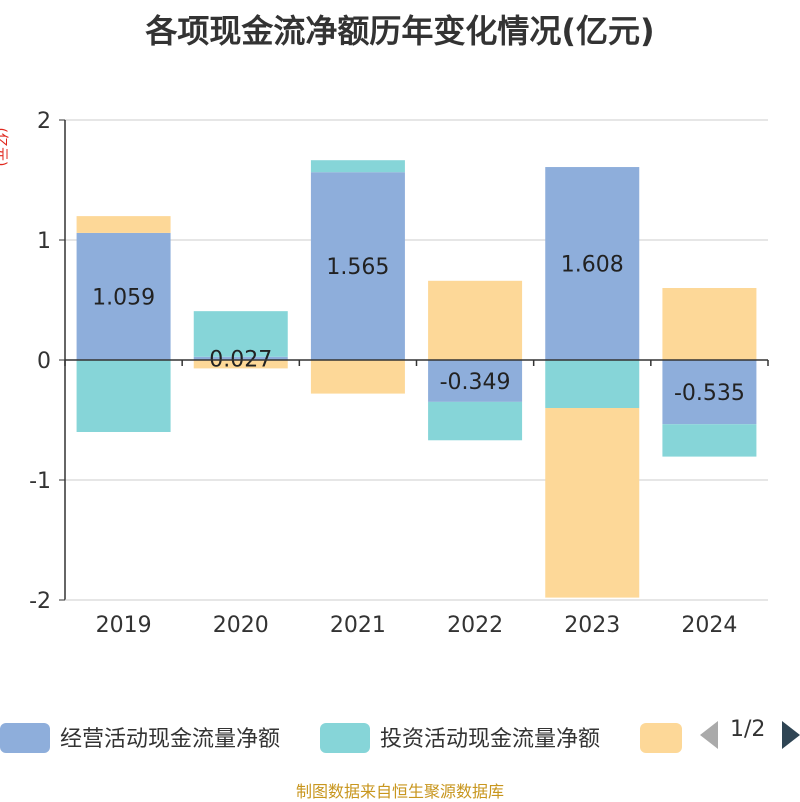 The height and width of the screenshot is (802, 800). I want to click on x-tick-label: 2022, so click(475, 625).